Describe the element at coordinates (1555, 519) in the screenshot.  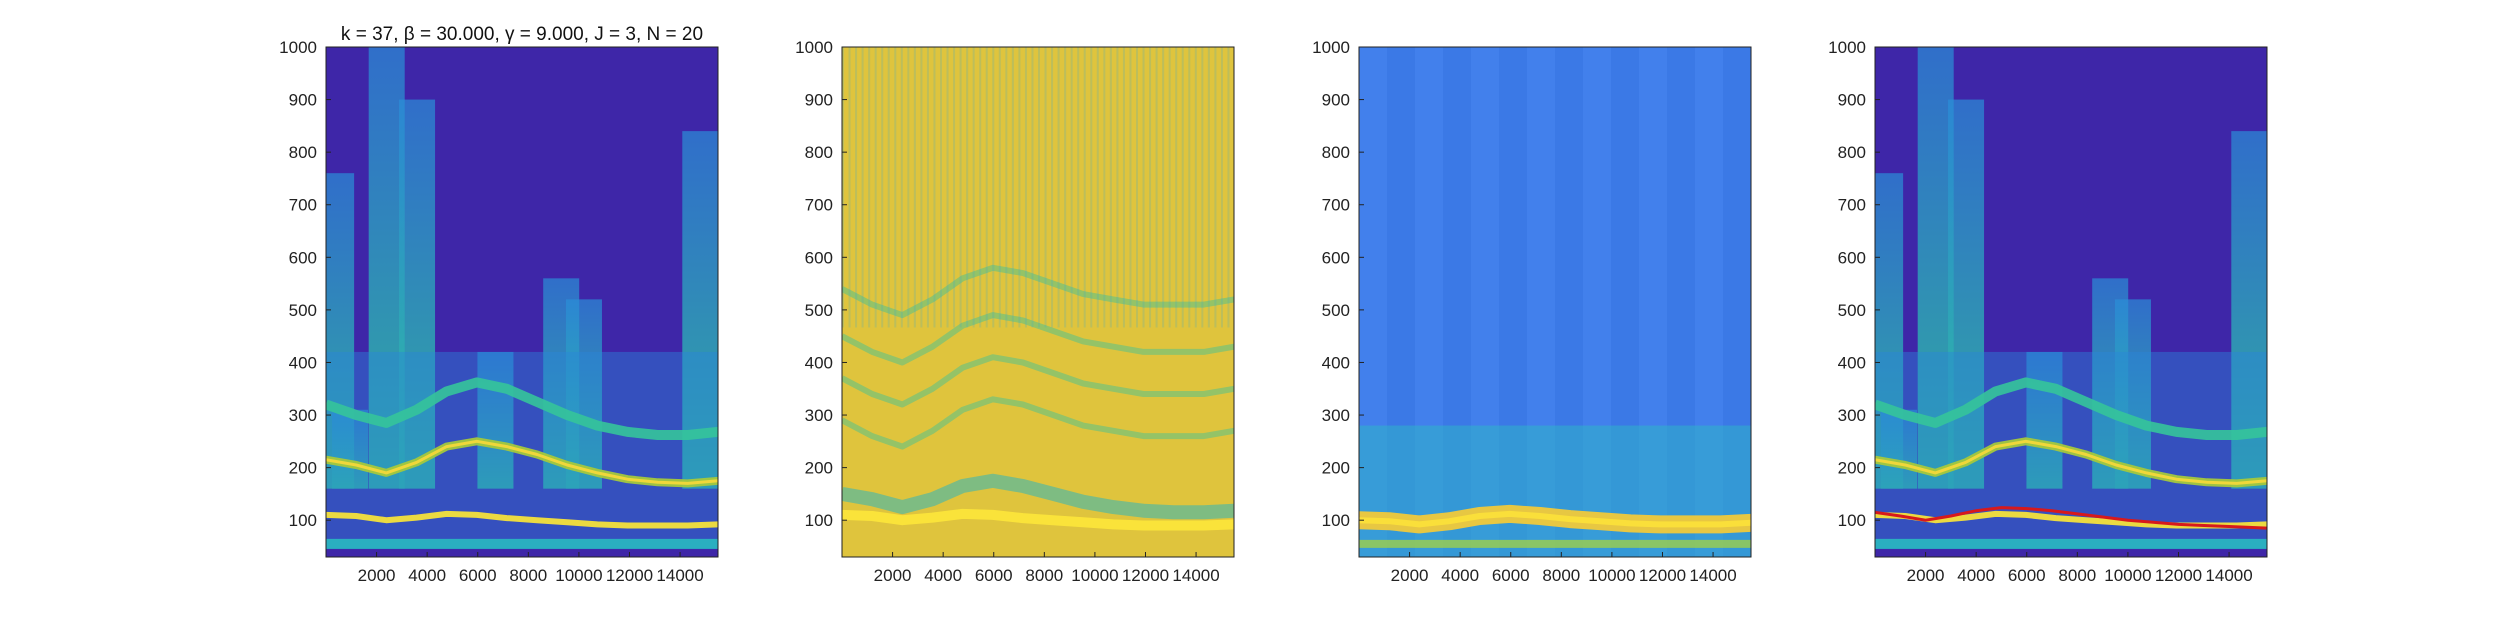
I see `dominant-ridge` at that location.